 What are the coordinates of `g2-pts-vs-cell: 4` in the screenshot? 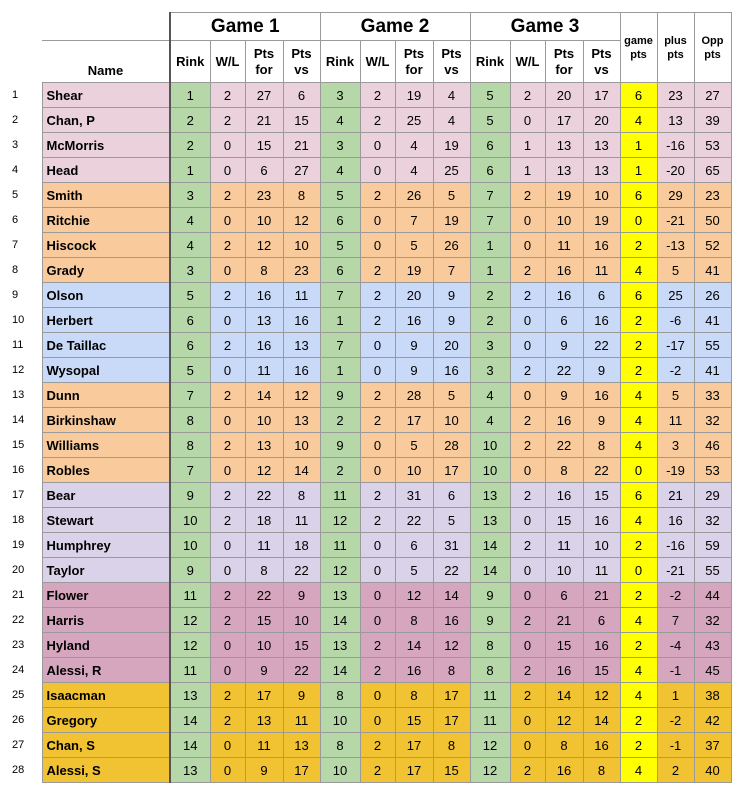 It's located at (451, 120).